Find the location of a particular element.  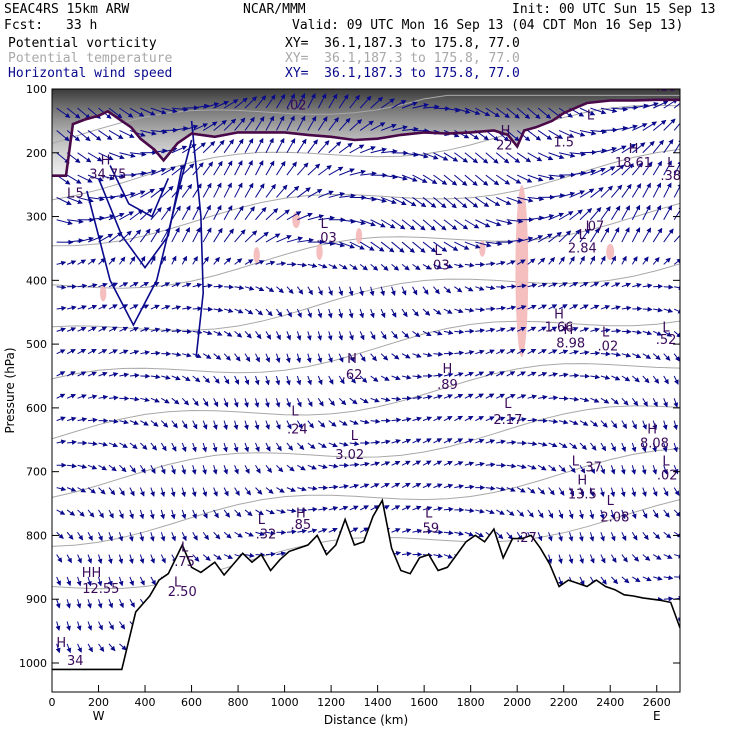

field-theta-name: Potential temperature is located at coordinates (90, 58).